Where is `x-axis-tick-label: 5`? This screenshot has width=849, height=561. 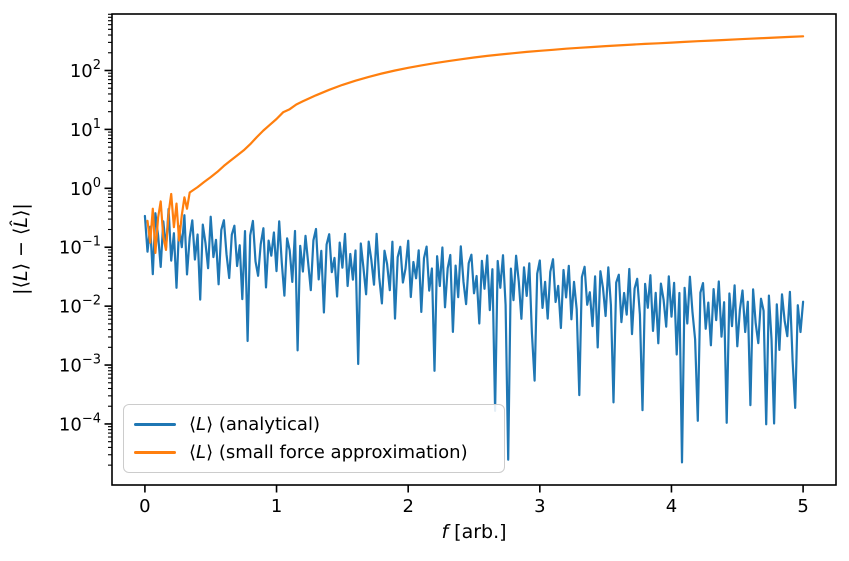 x-axis-tick-label: 5 is located at coordinates (802, 506).